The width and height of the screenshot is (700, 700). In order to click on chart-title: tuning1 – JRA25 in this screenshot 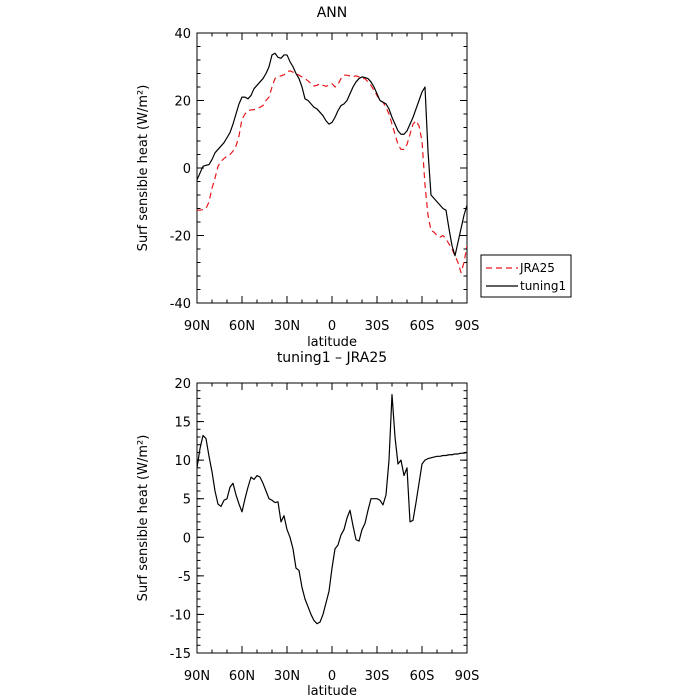, I will do `click(332, 358)`.